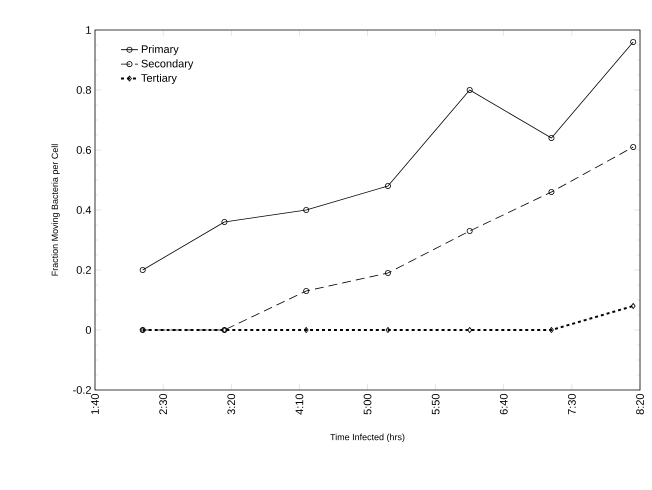 Image resolution: width=652 pixels, height=490 pixels. Describe the element at coordinates (89, 330) in the screenshot. I see `y-tick-label: 0` at that location.